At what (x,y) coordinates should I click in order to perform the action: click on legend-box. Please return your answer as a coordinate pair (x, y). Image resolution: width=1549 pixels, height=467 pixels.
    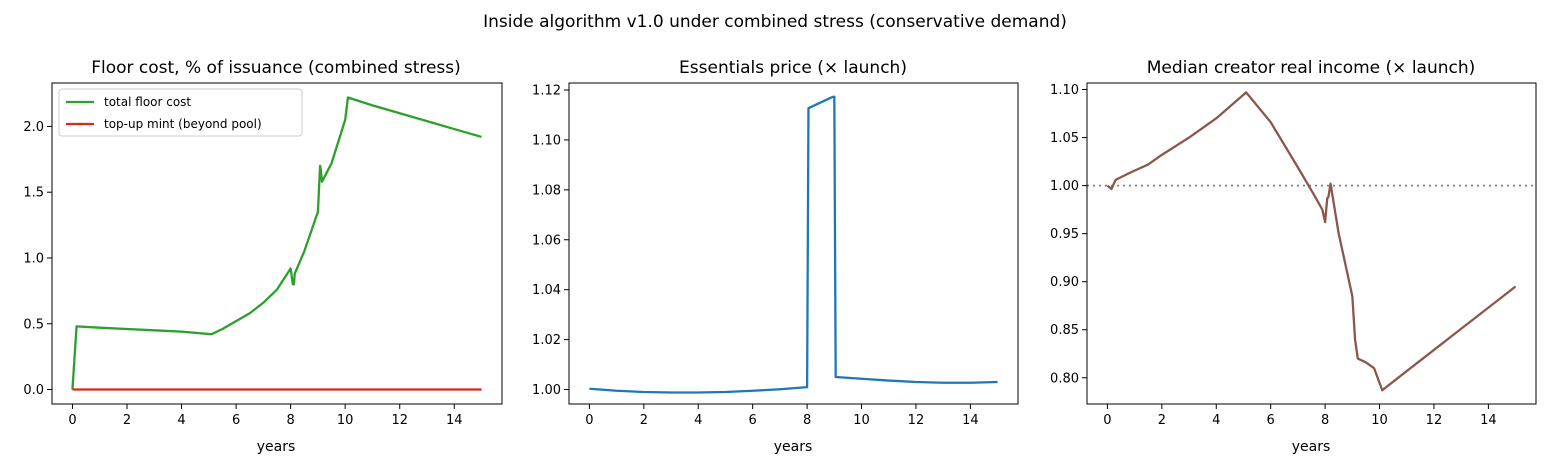
    Looking at the image, I should click on (180, 112).